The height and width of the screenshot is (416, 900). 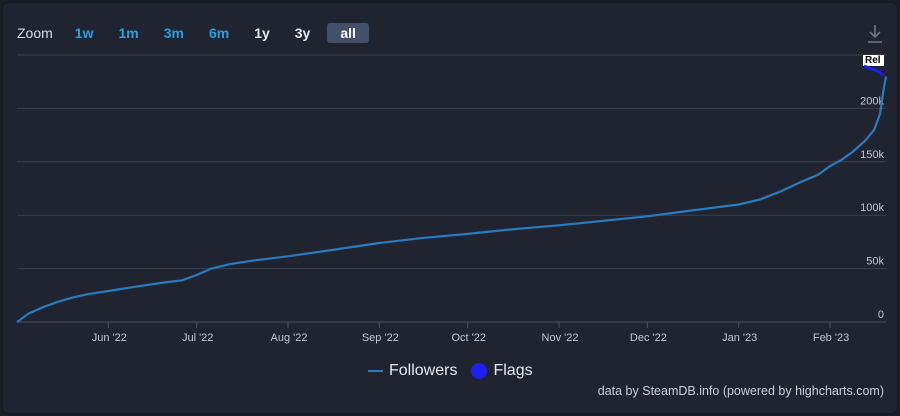 I want to click on flag-stem, so click(x=874, y=70).